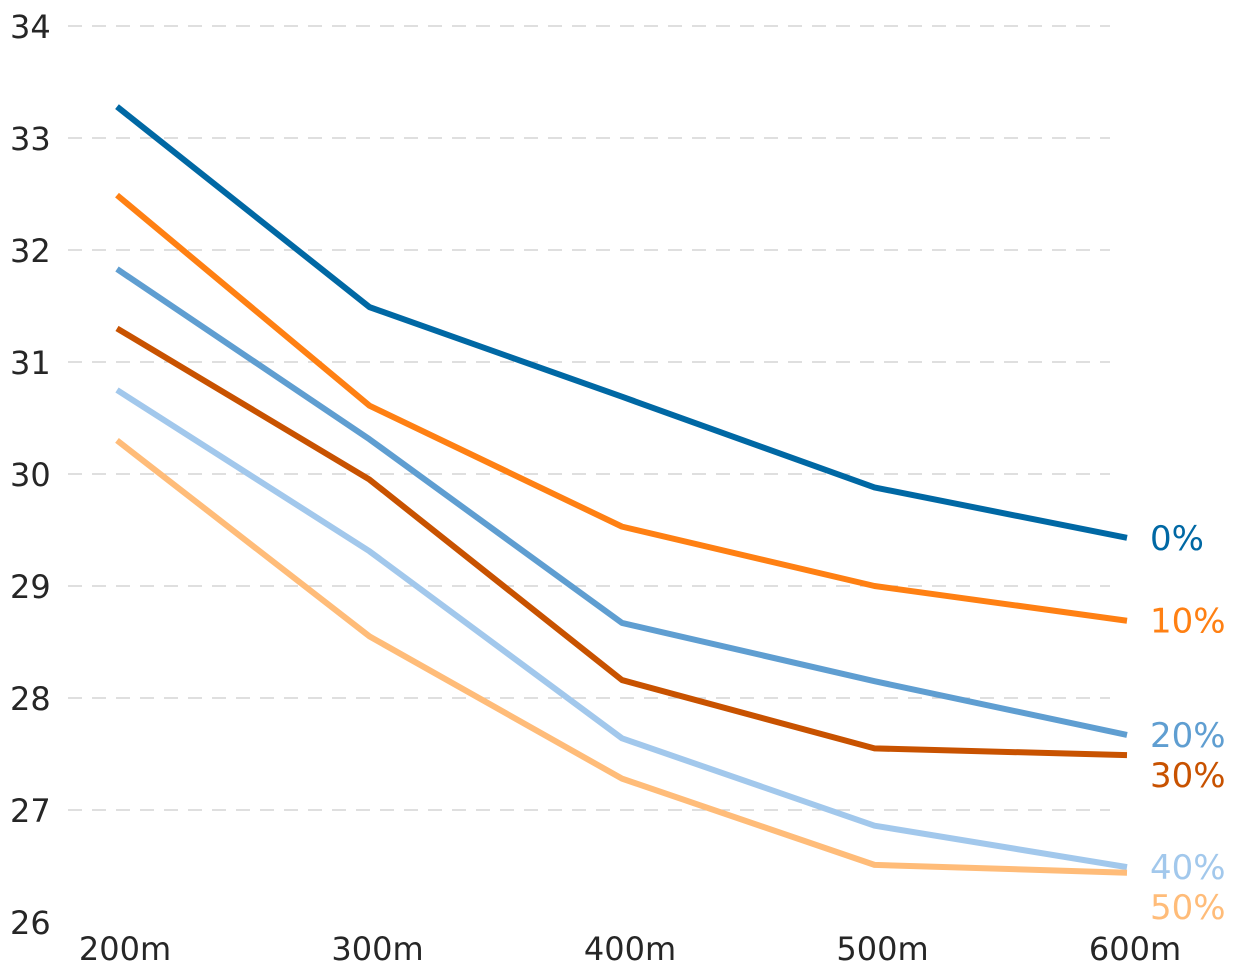 Image resolution: width=1235 pixels, height=969 pixels. Describe the element at coordinates (1188, 736) in the screenshot. I see `series-label: 20%` at that location.